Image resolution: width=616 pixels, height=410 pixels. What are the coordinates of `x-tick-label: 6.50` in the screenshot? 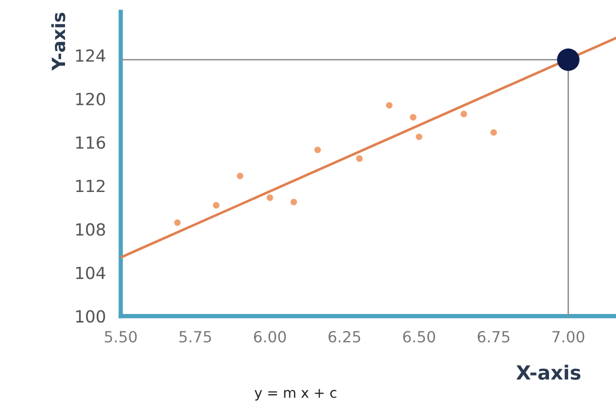 It's located at (419, 336).